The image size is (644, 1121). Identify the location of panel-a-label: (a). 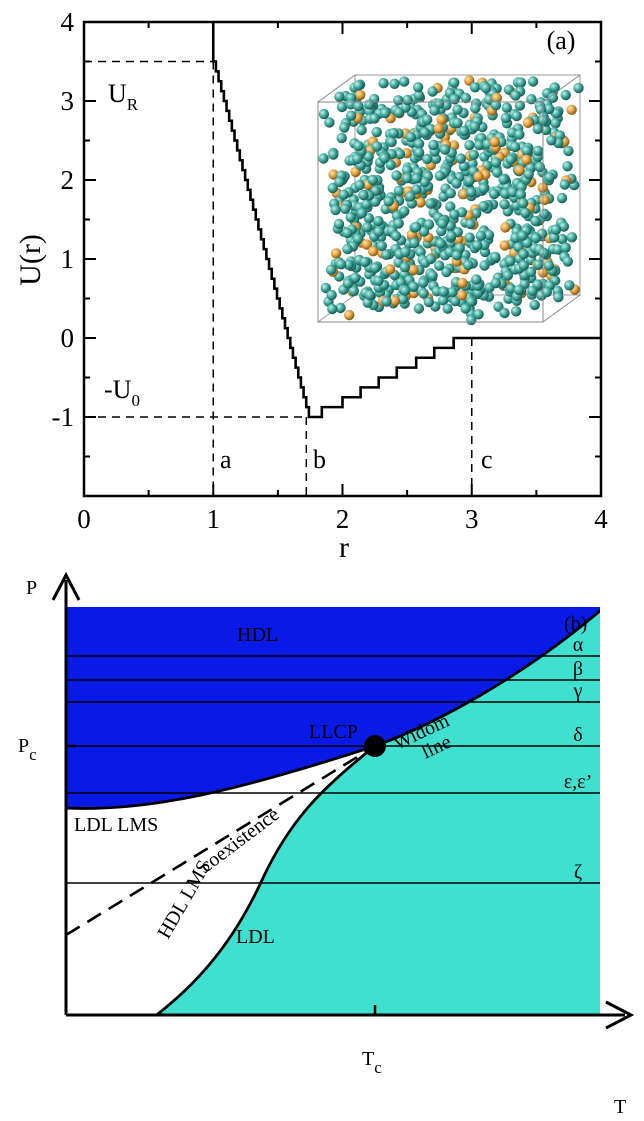
(561, 40).